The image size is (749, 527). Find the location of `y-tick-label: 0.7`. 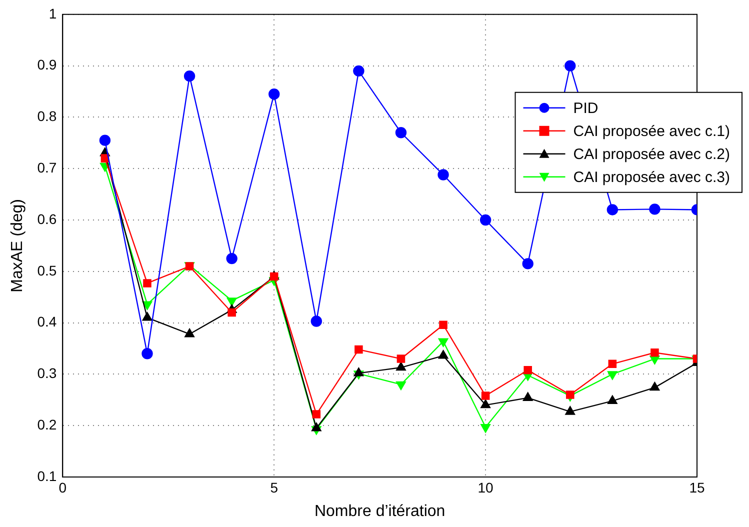

y-tick-label: 0.7 is located at coordinates (47, 167).